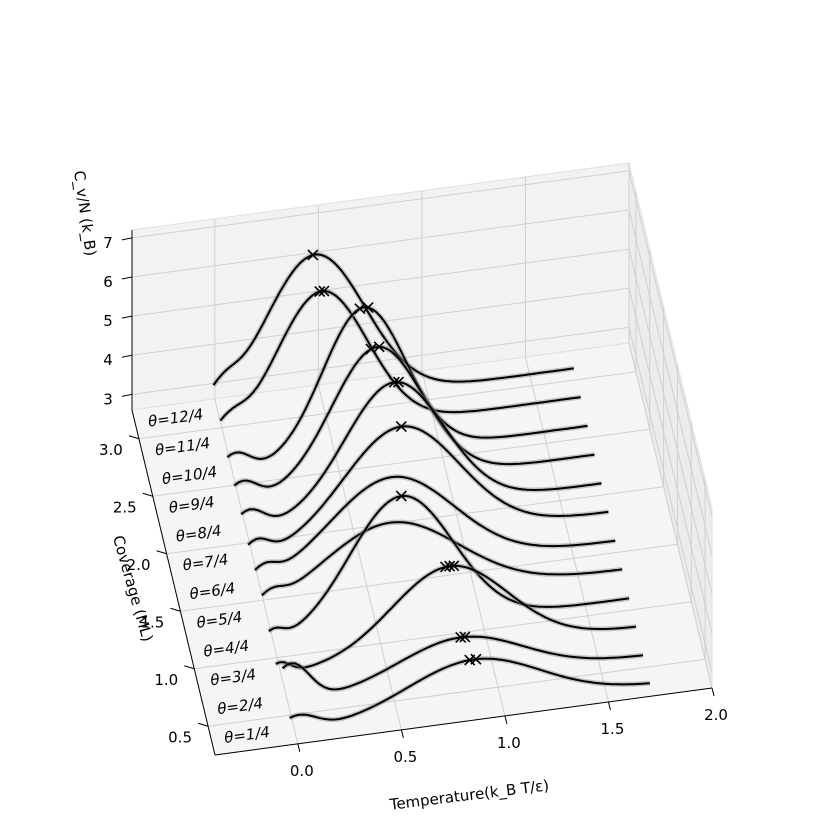 The image size is (830, 830). I want to click on z-tick-label: 3, so click(108, 399).